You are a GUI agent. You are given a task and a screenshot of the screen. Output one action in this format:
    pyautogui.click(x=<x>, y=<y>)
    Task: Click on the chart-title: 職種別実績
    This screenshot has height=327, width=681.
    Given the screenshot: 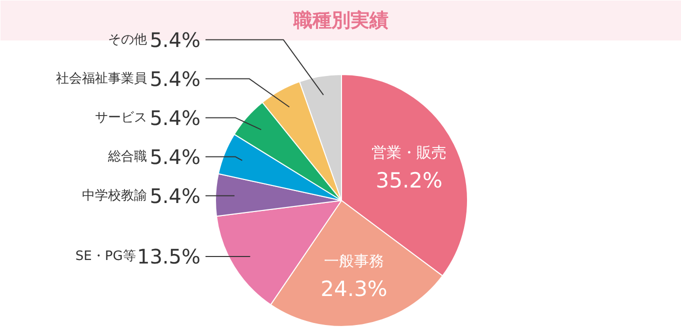 What is the action you would take?
    pyautogui.click(x=340, y=21)
    